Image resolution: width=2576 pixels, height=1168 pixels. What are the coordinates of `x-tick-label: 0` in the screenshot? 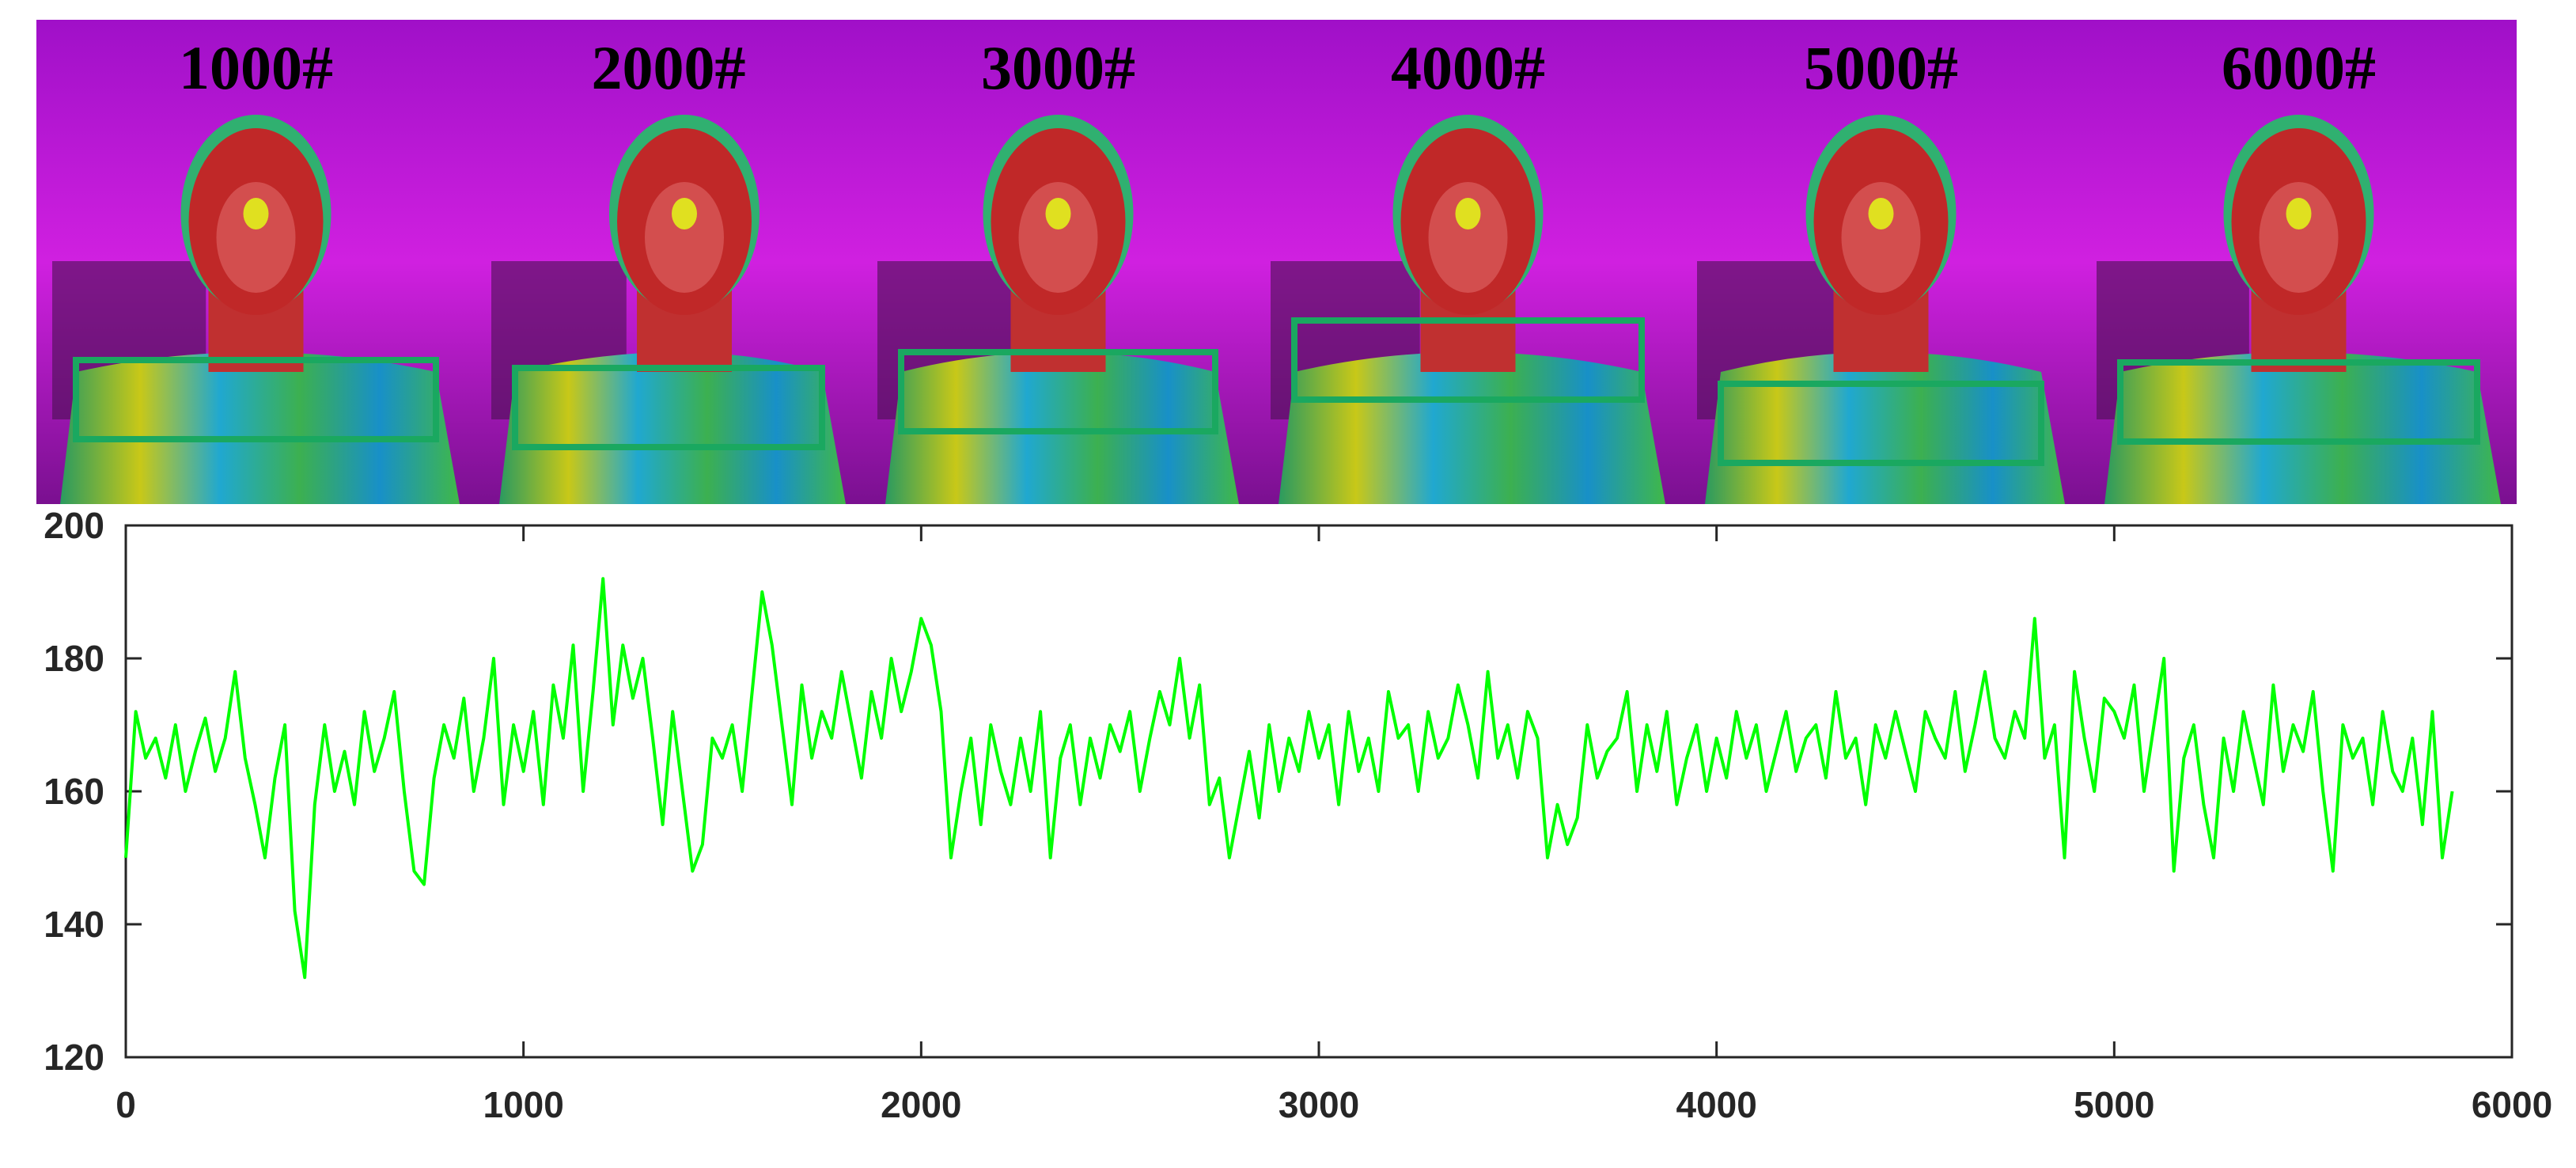 It's located at (126, 1104).